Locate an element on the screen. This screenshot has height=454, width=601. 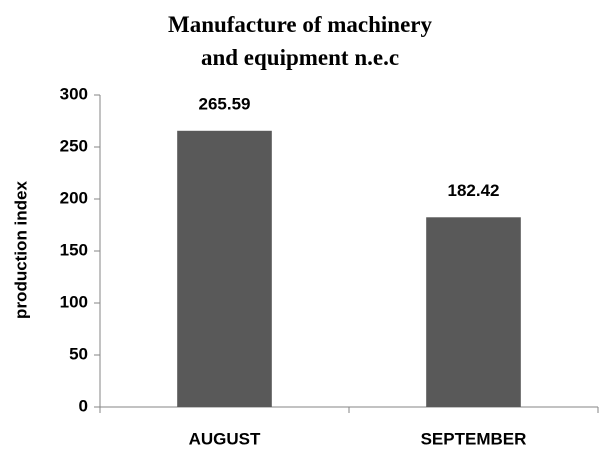
y-axis-label: production index is located at coordinates (20, 250).